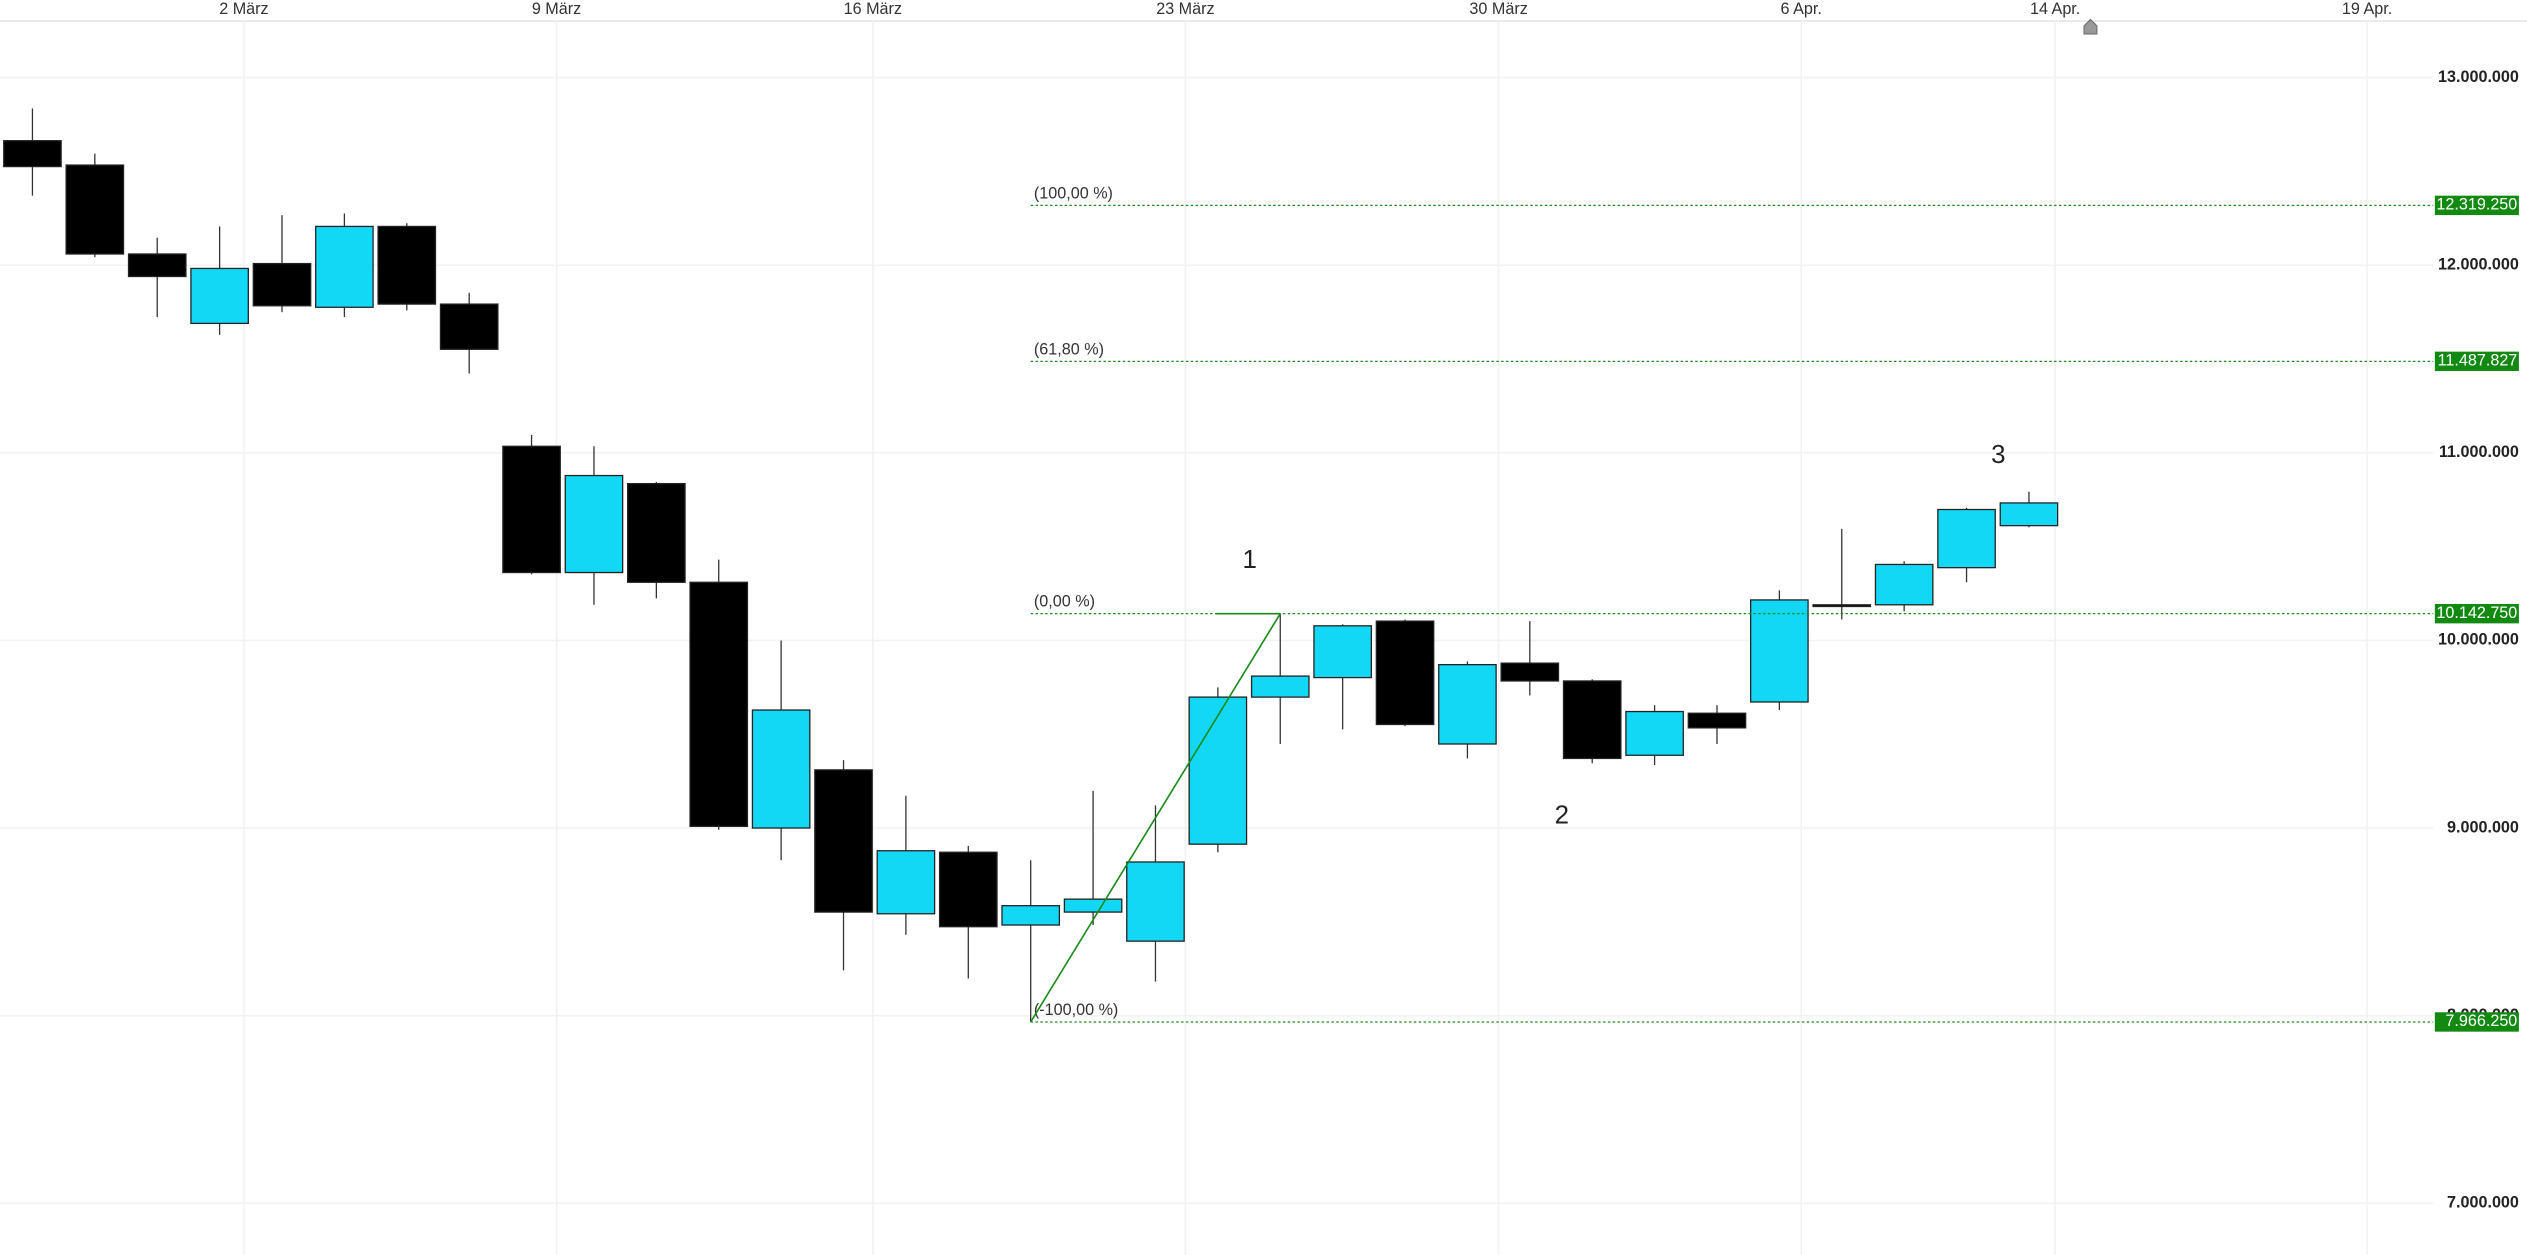 This screenshot has width=2527, height=1255. What do you see at coordinates (2367, 9) in the screenshot?
I see `x-tick-label: 19 Apr.` at bounding box center [2367, 9].